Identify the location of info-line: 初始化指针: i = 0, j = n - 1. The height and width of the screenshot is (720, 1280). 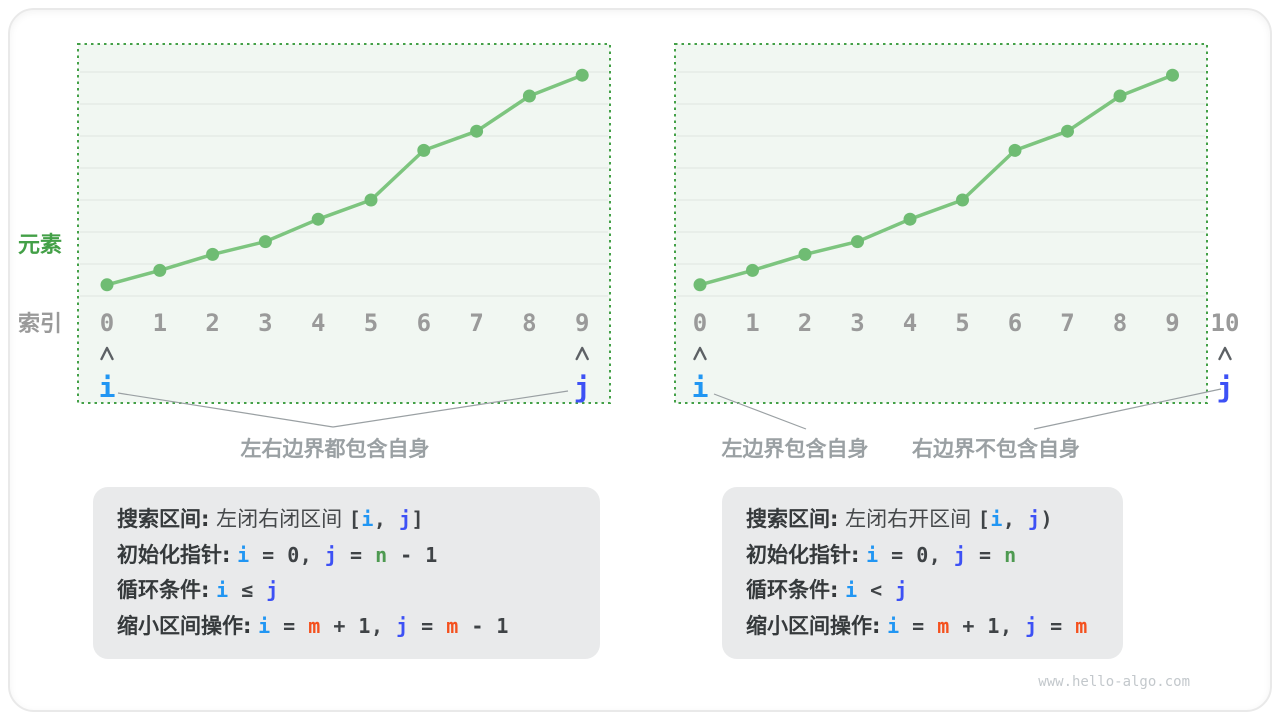
(346, 556).